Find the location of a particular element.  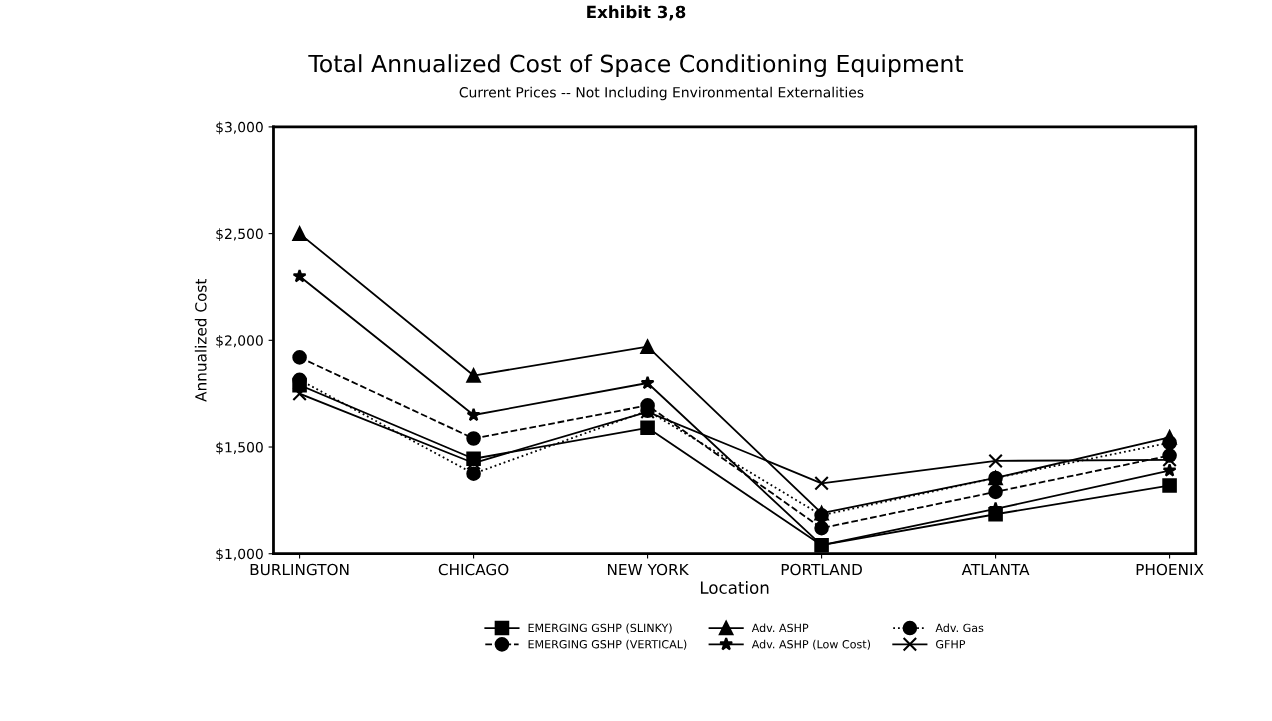

chart-title: Total Annualized Cost of Space Conditioning Equipment is located at coordinates (636, 66).